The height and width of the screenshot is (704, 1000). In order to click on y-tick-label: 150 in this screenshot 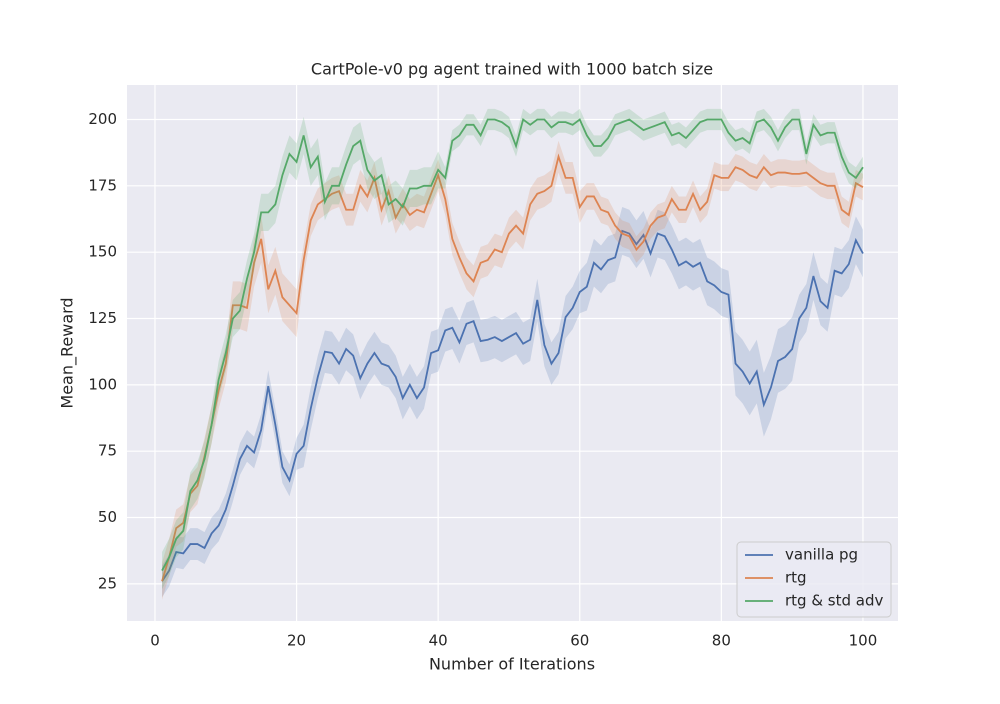, I will do `click(102, 252)`.